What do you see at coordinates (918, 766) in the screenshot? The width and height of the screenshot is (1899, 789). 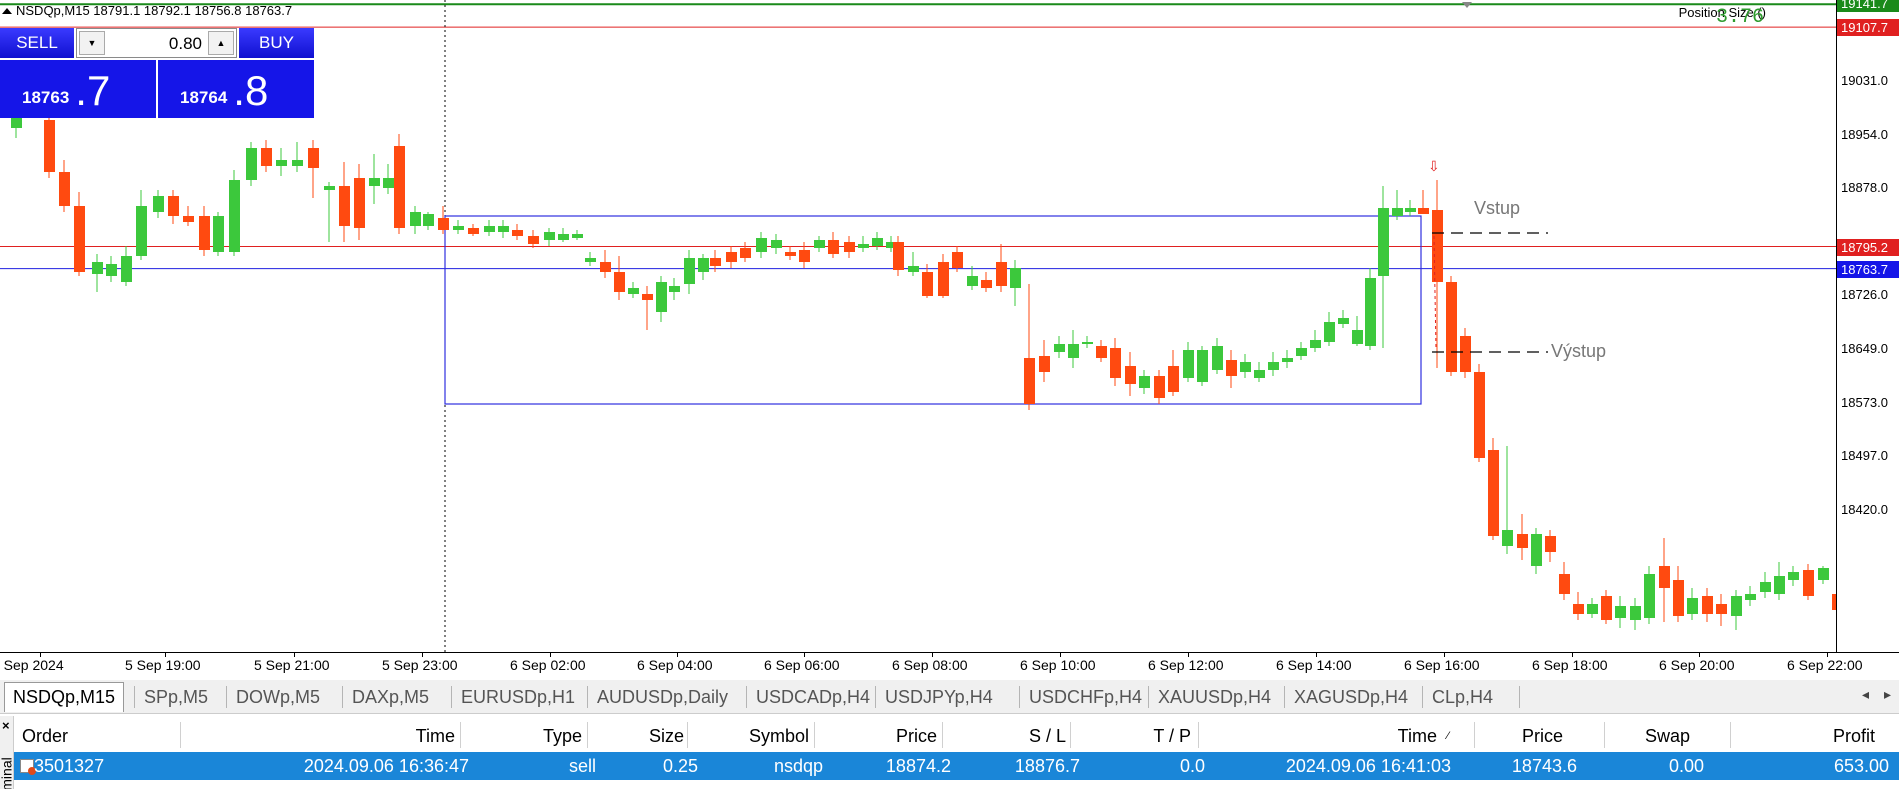 I see `table-cell: 18874.2` at bounding box center [918, 766].